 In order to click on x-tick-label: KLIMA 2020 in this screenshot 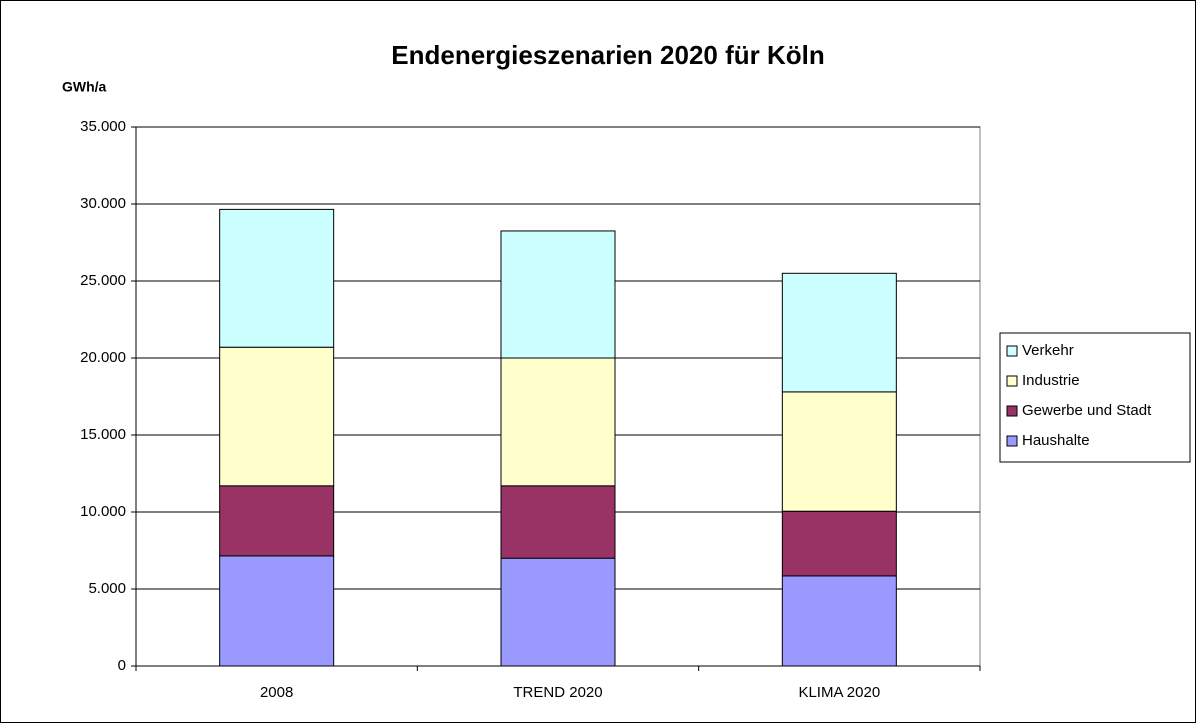, I will do `click(839, 692)`.